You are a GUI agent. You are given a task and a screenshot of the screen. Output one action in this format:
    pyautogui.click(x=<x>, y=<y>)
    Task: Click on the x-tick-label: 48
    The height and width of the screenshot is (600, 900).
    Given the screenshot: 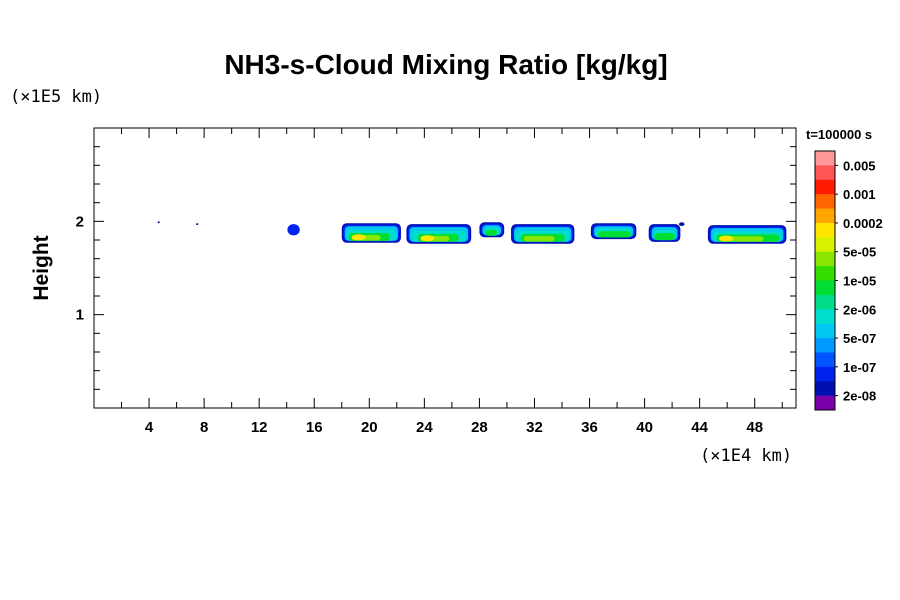 What is the action you would take?
    pyautogui.click(x=754, y=427)
    